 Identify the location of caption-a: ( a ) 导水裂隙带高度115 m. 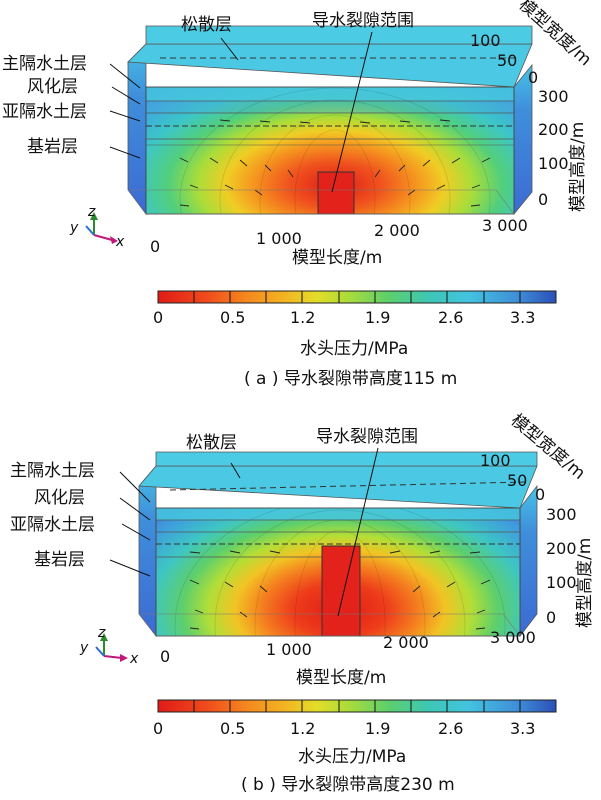
(350, 379).